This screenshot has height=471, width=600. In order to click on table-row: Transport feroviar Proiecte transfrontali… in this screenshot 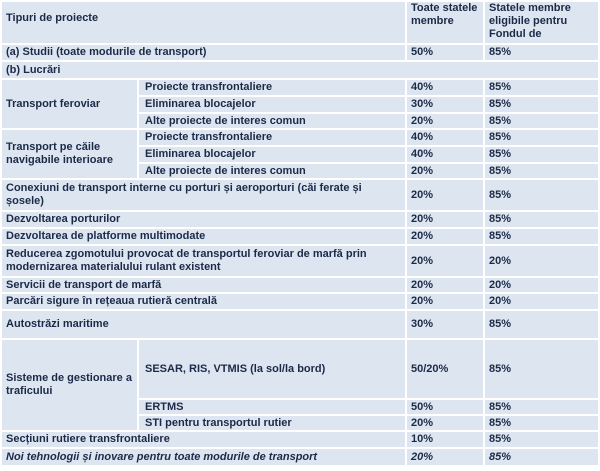, I will do `click(300, 104)`.